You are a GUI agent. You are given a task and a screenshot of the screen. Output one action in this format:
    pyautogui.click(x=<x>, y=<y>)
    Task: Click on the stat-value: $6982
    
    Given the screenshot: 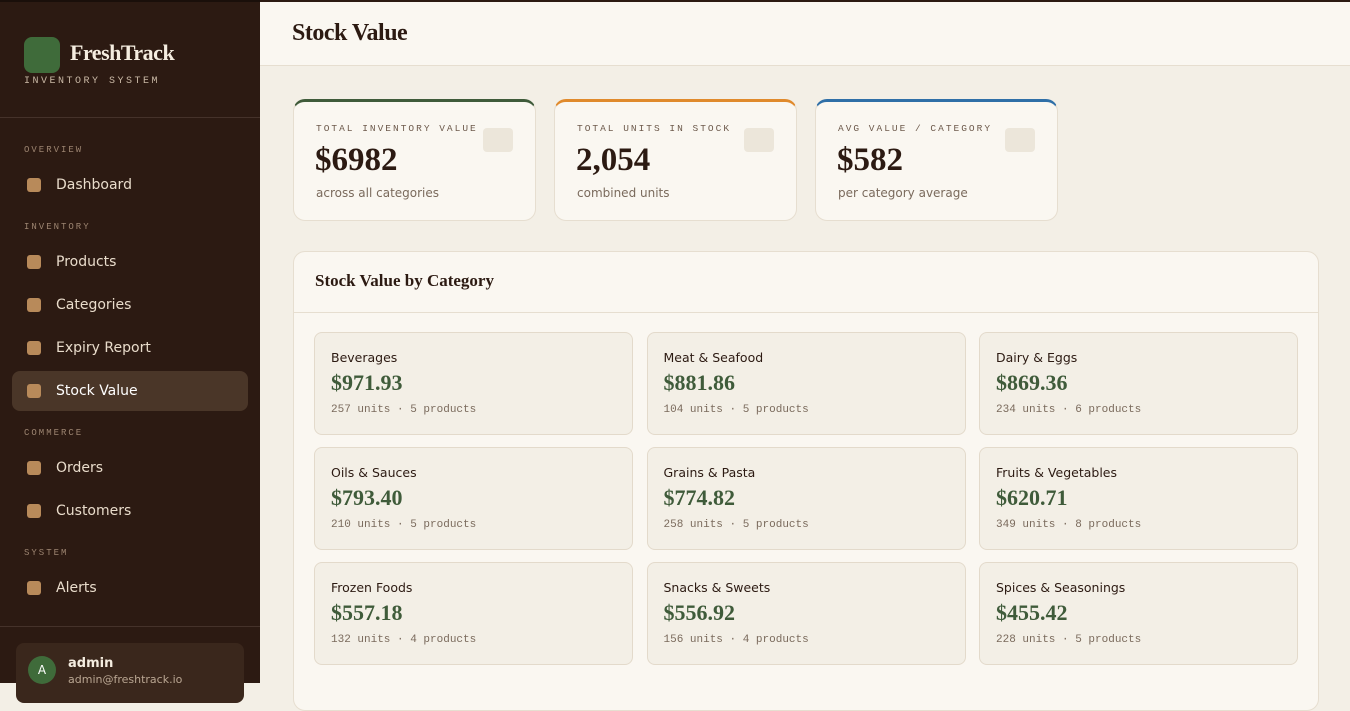 What is the action you would take?
    pyautogui.click(x=356, y=160)
    